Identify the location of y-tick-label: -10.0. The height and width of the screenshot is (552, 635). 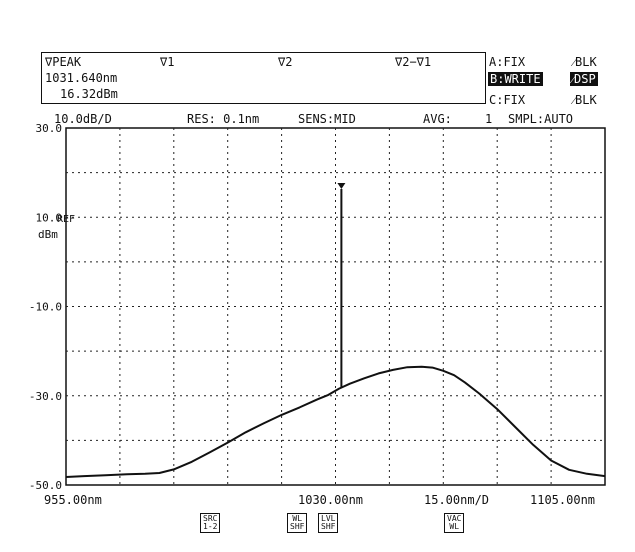
(45, 307).